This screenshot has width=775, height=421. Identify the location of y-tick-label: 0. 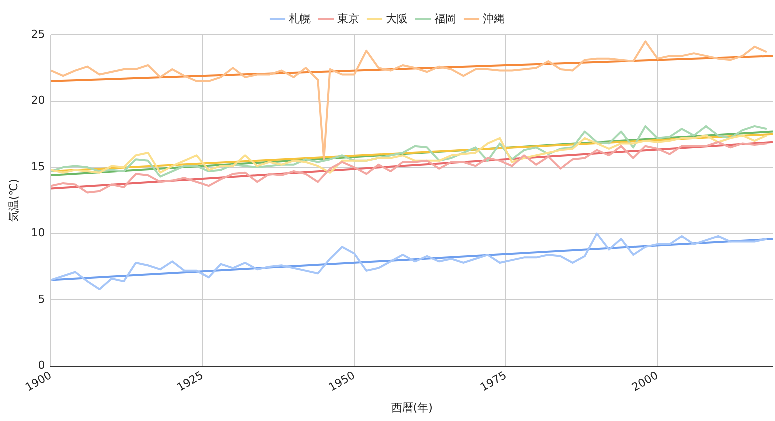
(42, 365).